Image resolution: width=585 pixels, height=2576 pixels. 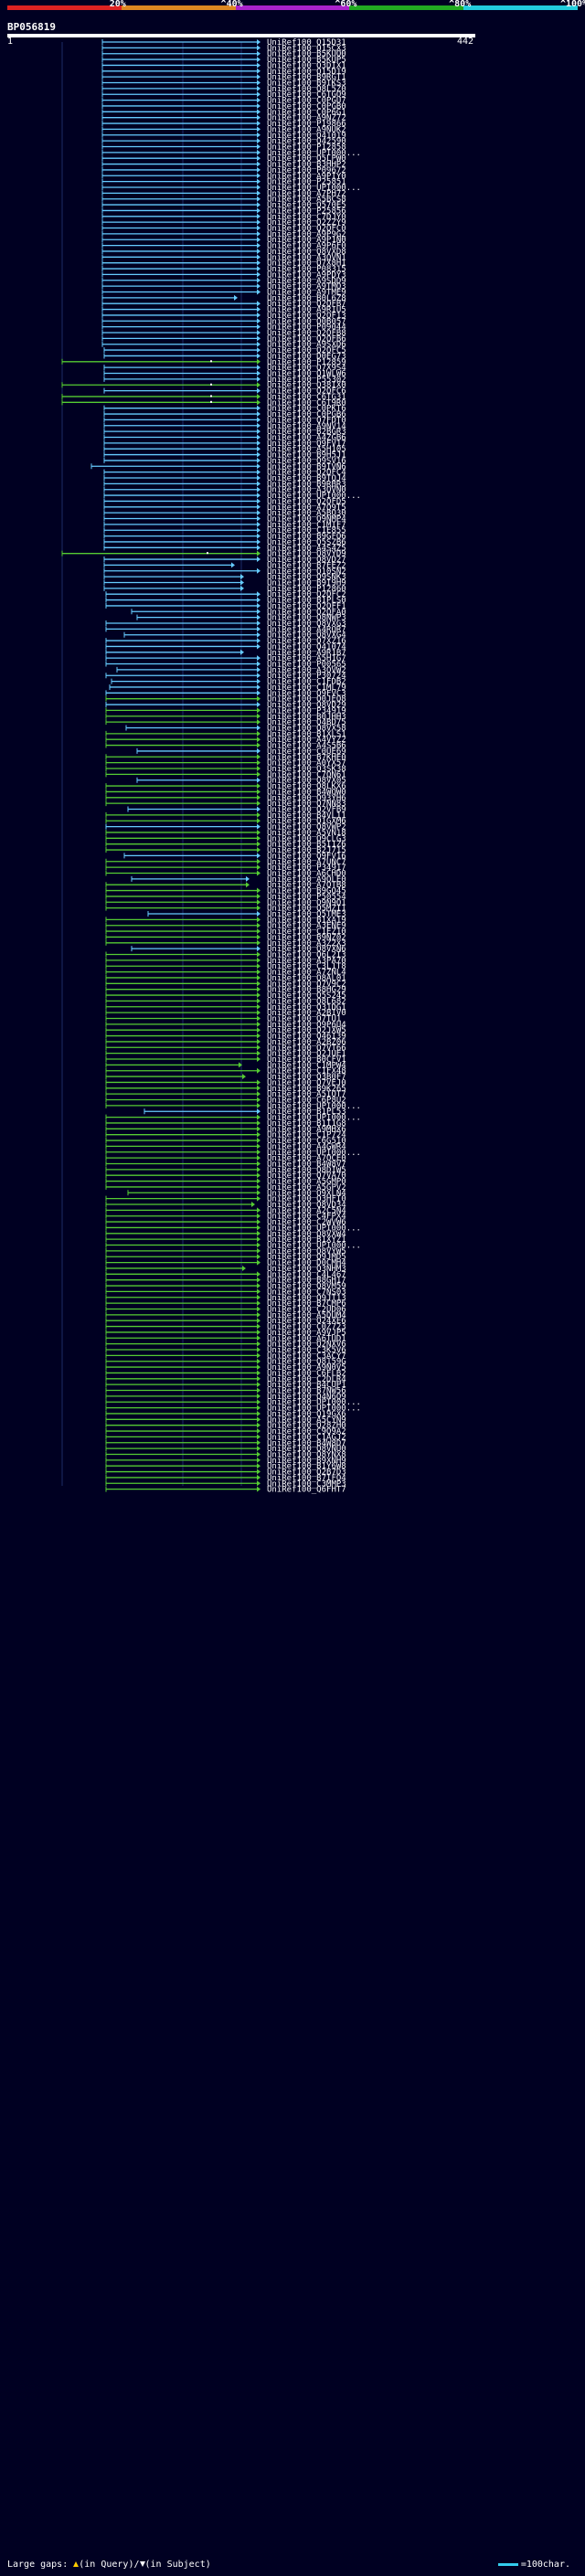 I want to click on hit-row: UniRef100_Q3B0F7, so click(x=226, y=1077).